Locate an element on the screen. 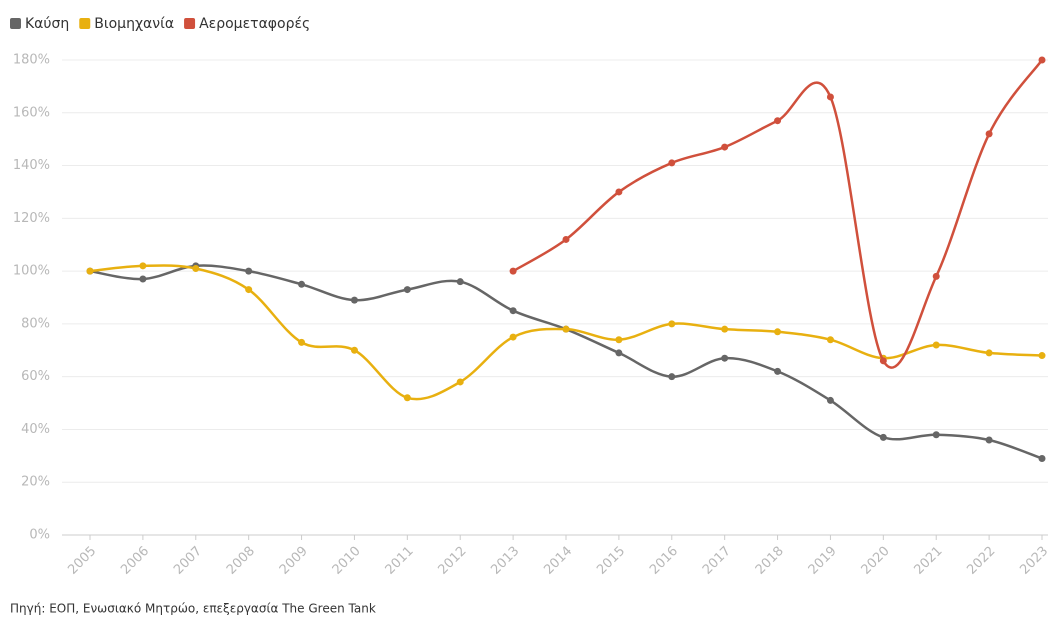  x-tick-label: 2010 is located at coordinates (347, 561).